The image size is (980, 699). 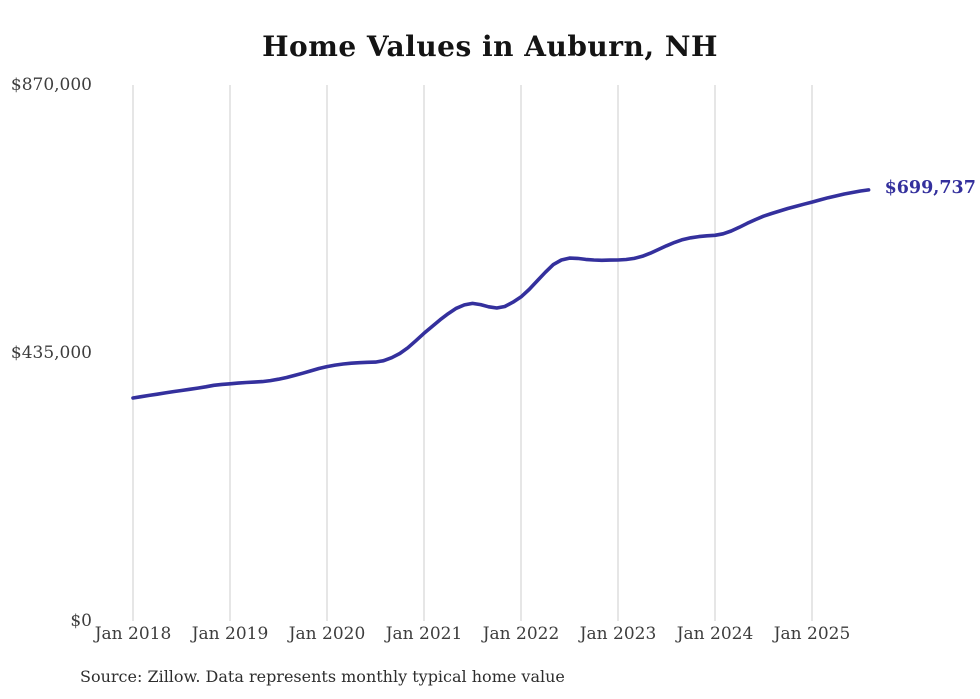 What do you see at coordinates (133, 634) in the screenshot?
I see `x-tick-label: Jan 2018` at bounding box center [133, 634].